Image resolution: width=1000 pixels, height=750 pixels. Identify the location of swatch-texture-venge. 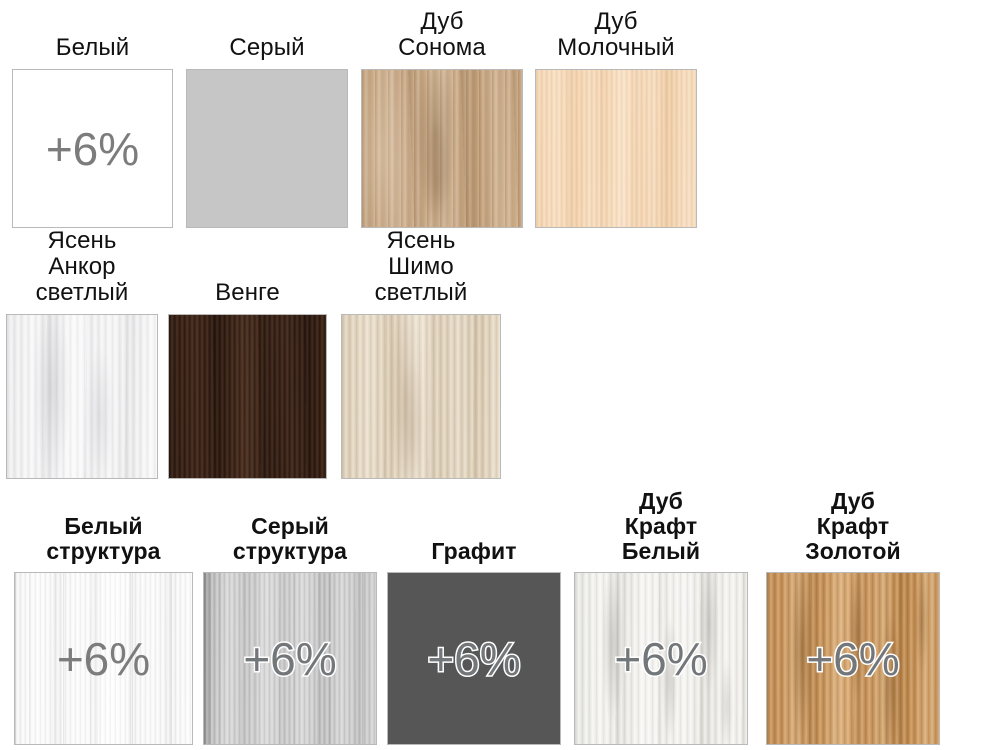
(247, 396).